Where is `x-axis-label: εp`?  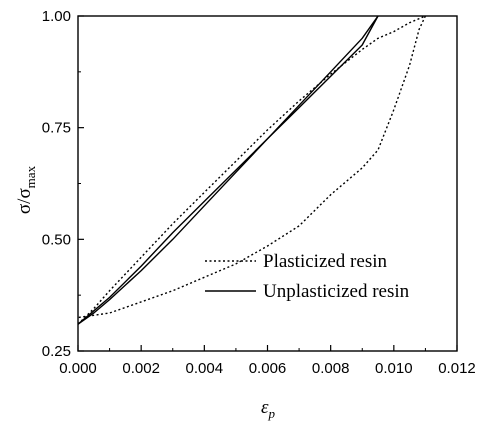 x-axis-label: εp is located at coordinates (268, 409).